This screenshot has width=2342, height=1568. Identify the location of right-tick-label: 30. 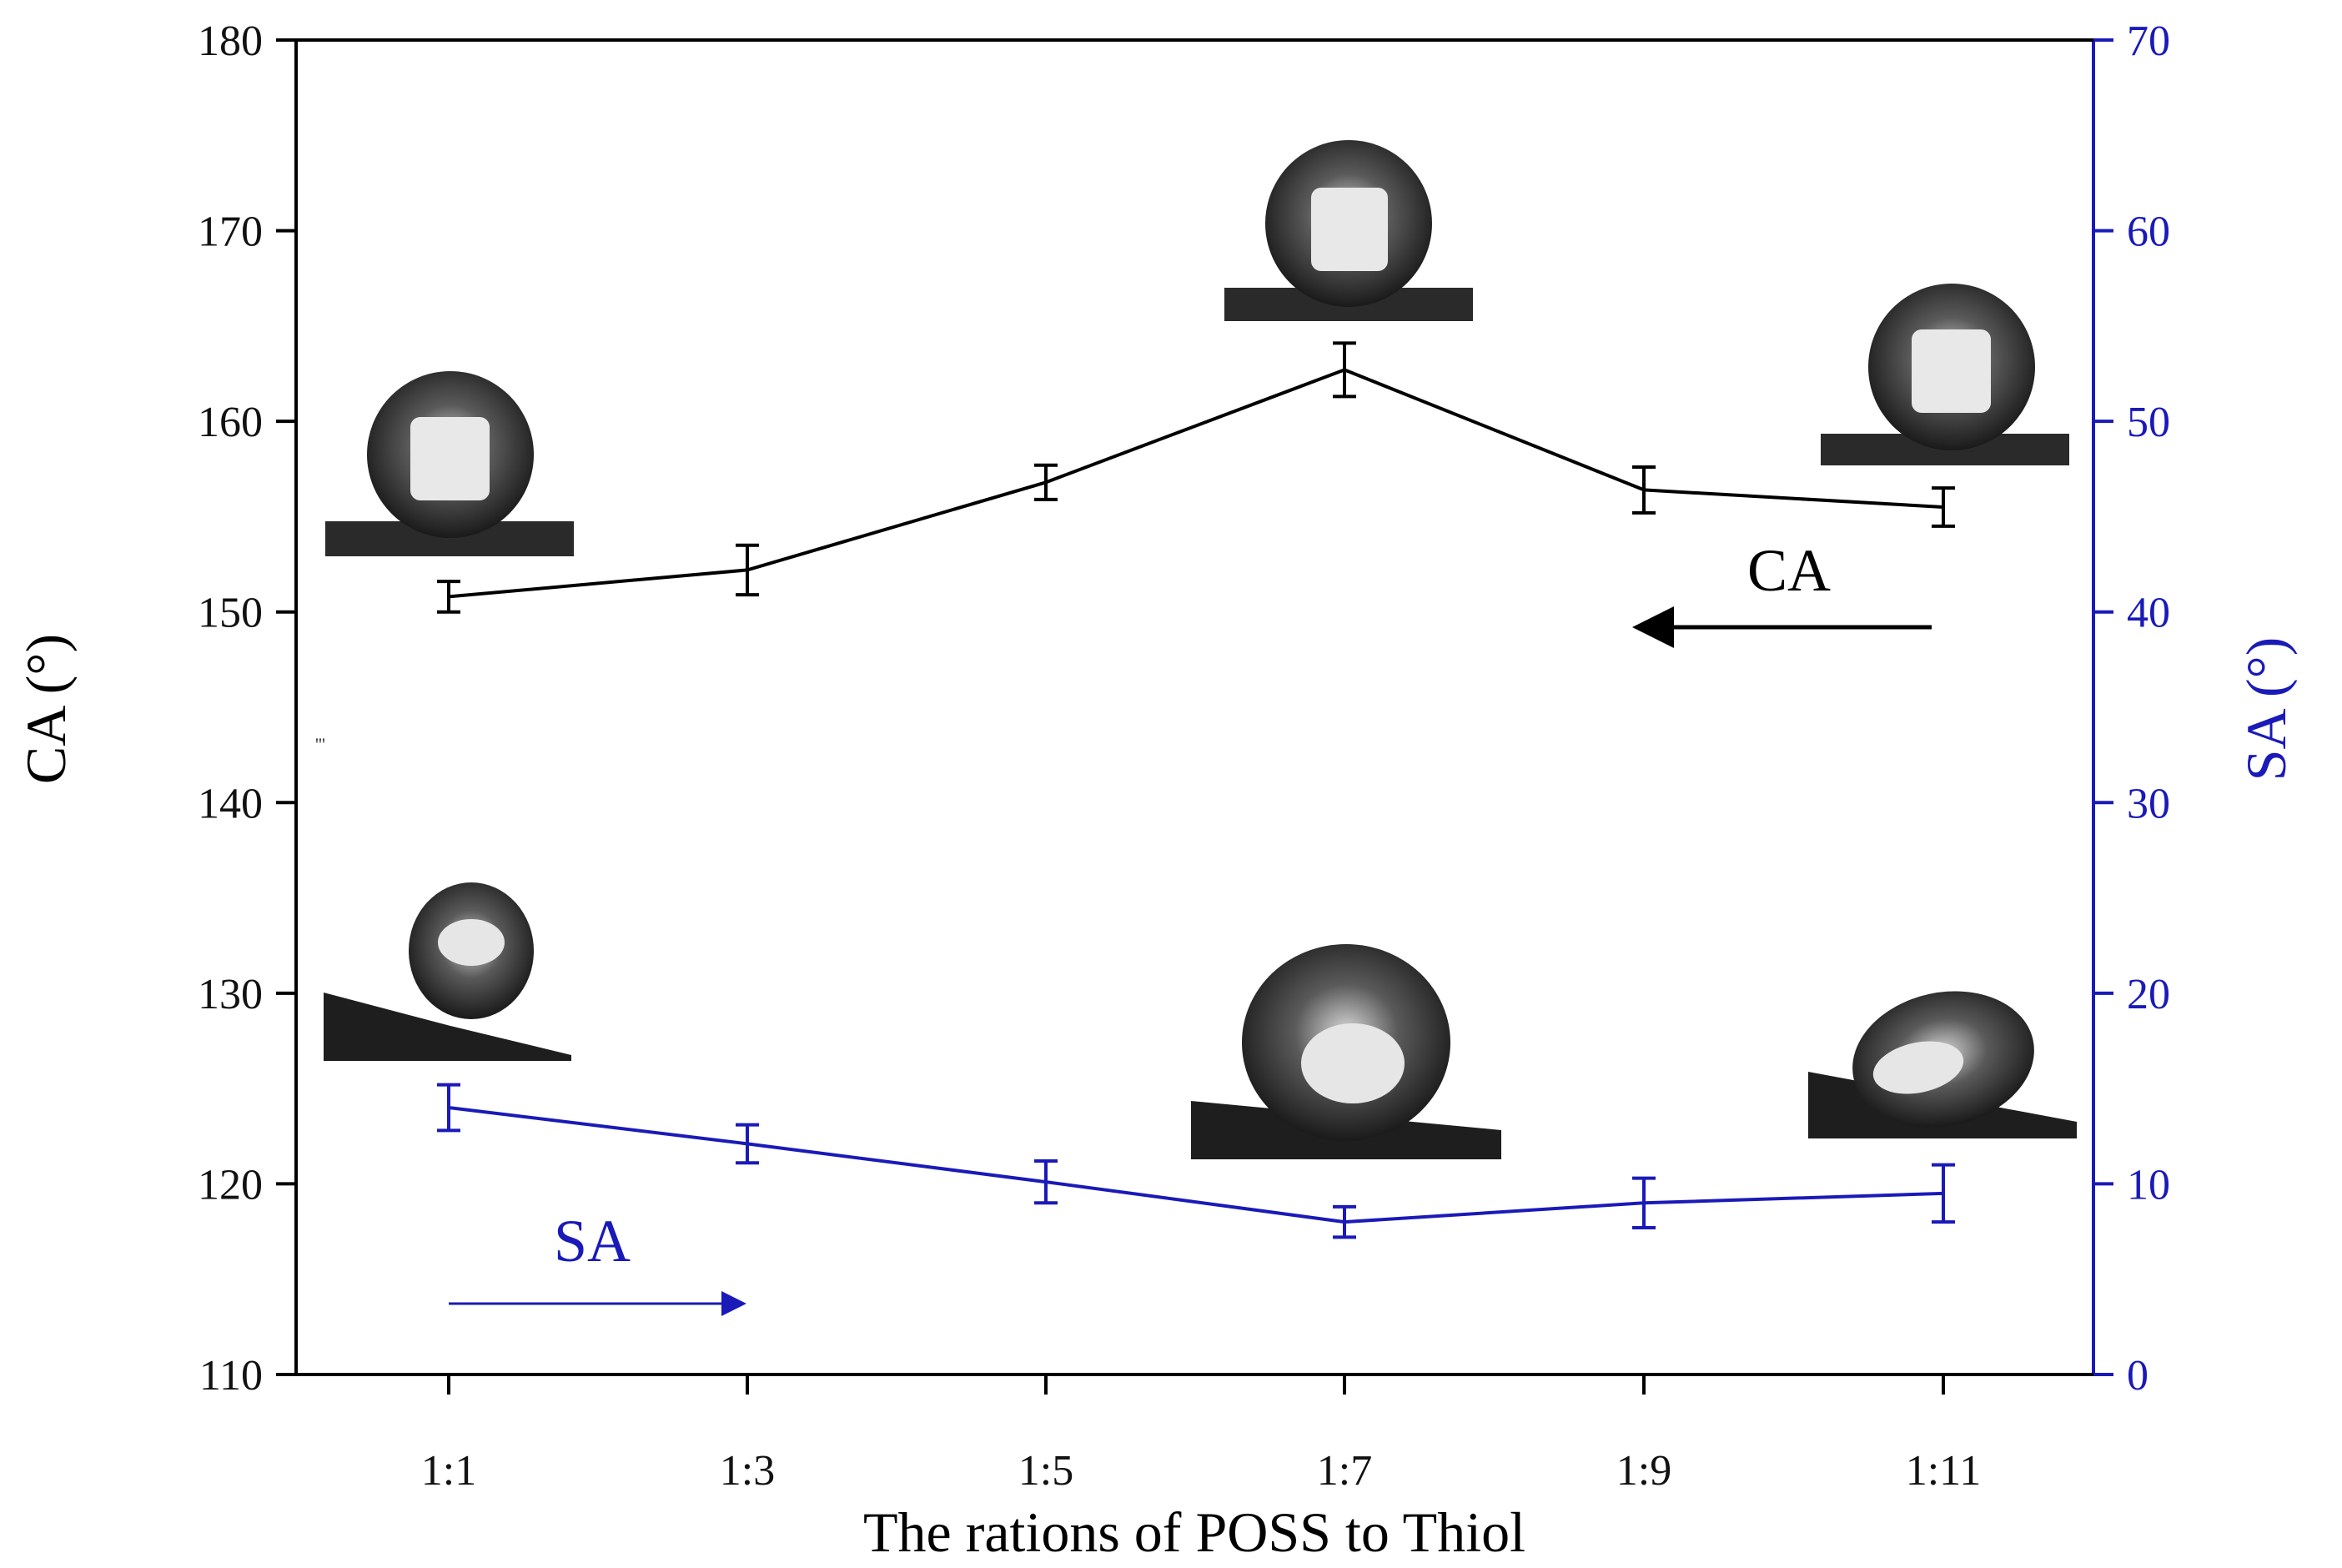
(2148, 803).